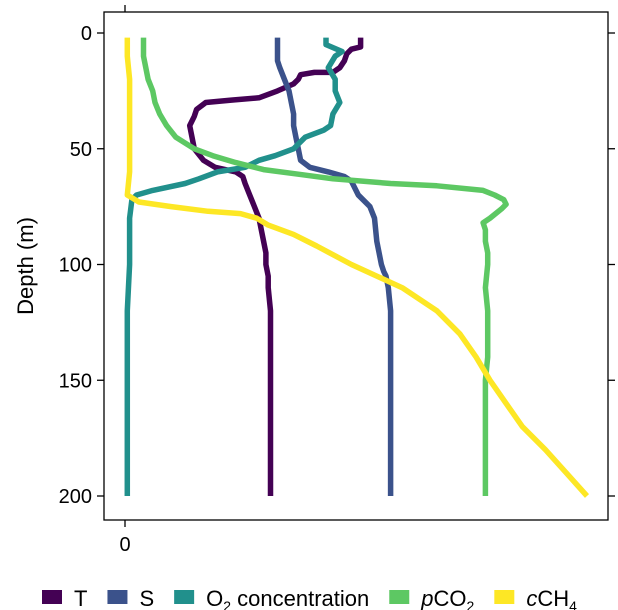 The image size is (618, 610). What do you see at coordinates (124, 545) in the screenshot?
I see `x-tick-label: 0` at bounding box center [124, 545].